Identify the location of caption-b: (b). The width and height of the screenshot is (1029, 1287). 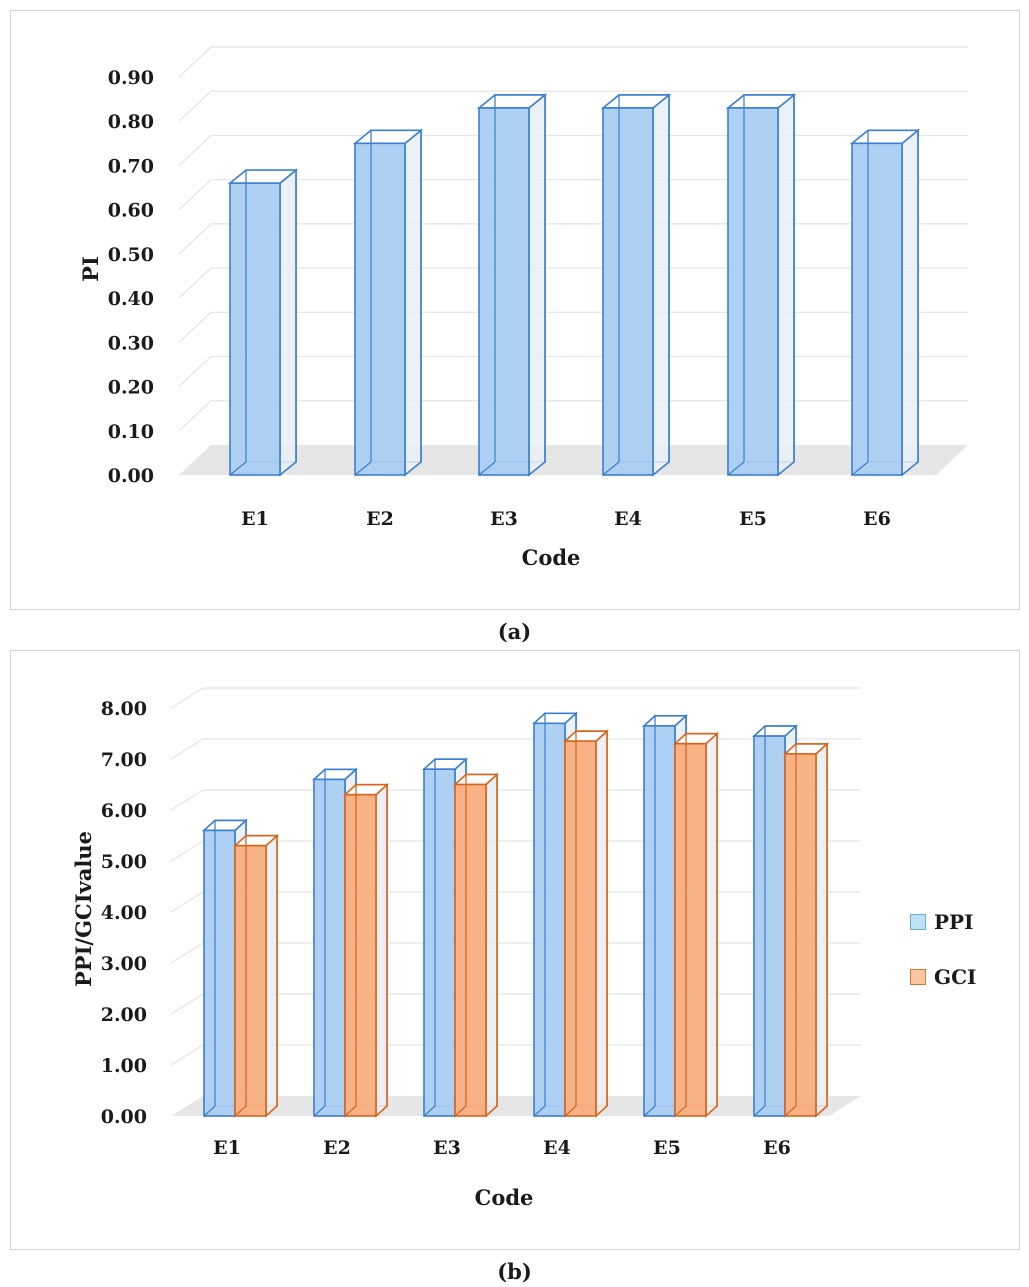
(514, 1271).